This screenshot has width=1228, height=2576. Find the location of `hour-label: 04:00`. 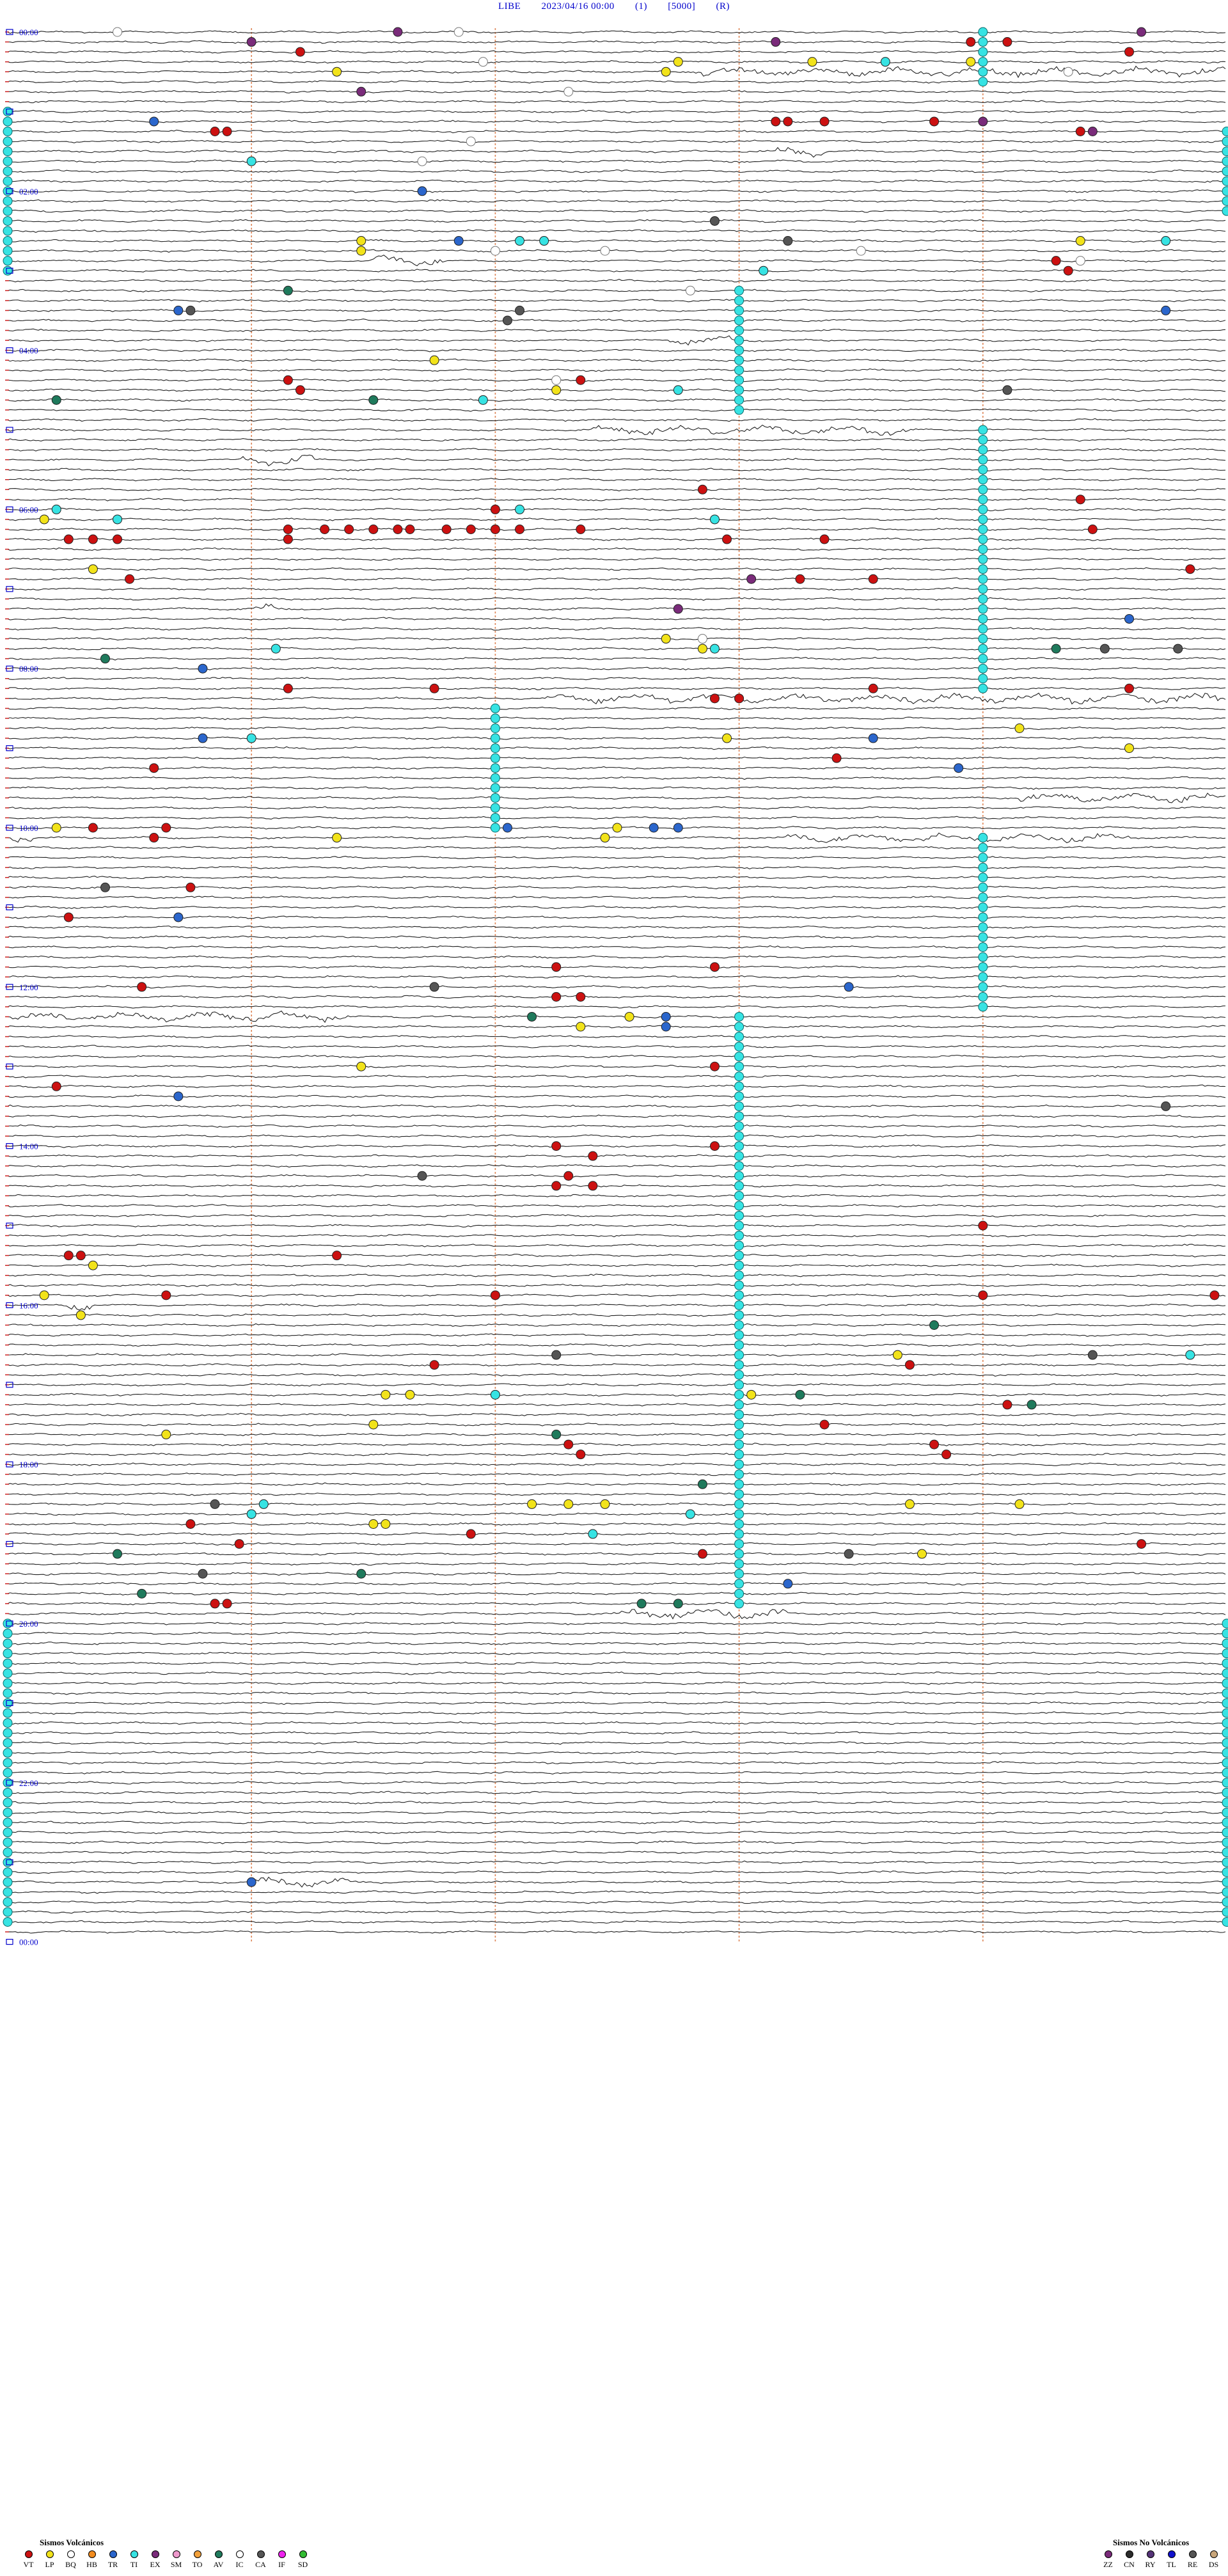

hour-label: 04:00 is located at coordinates (28, 351).